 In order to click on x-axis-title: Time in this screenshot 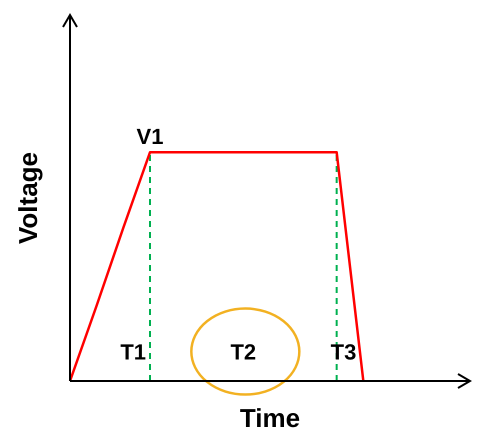, I will do `click(270, 418)`.